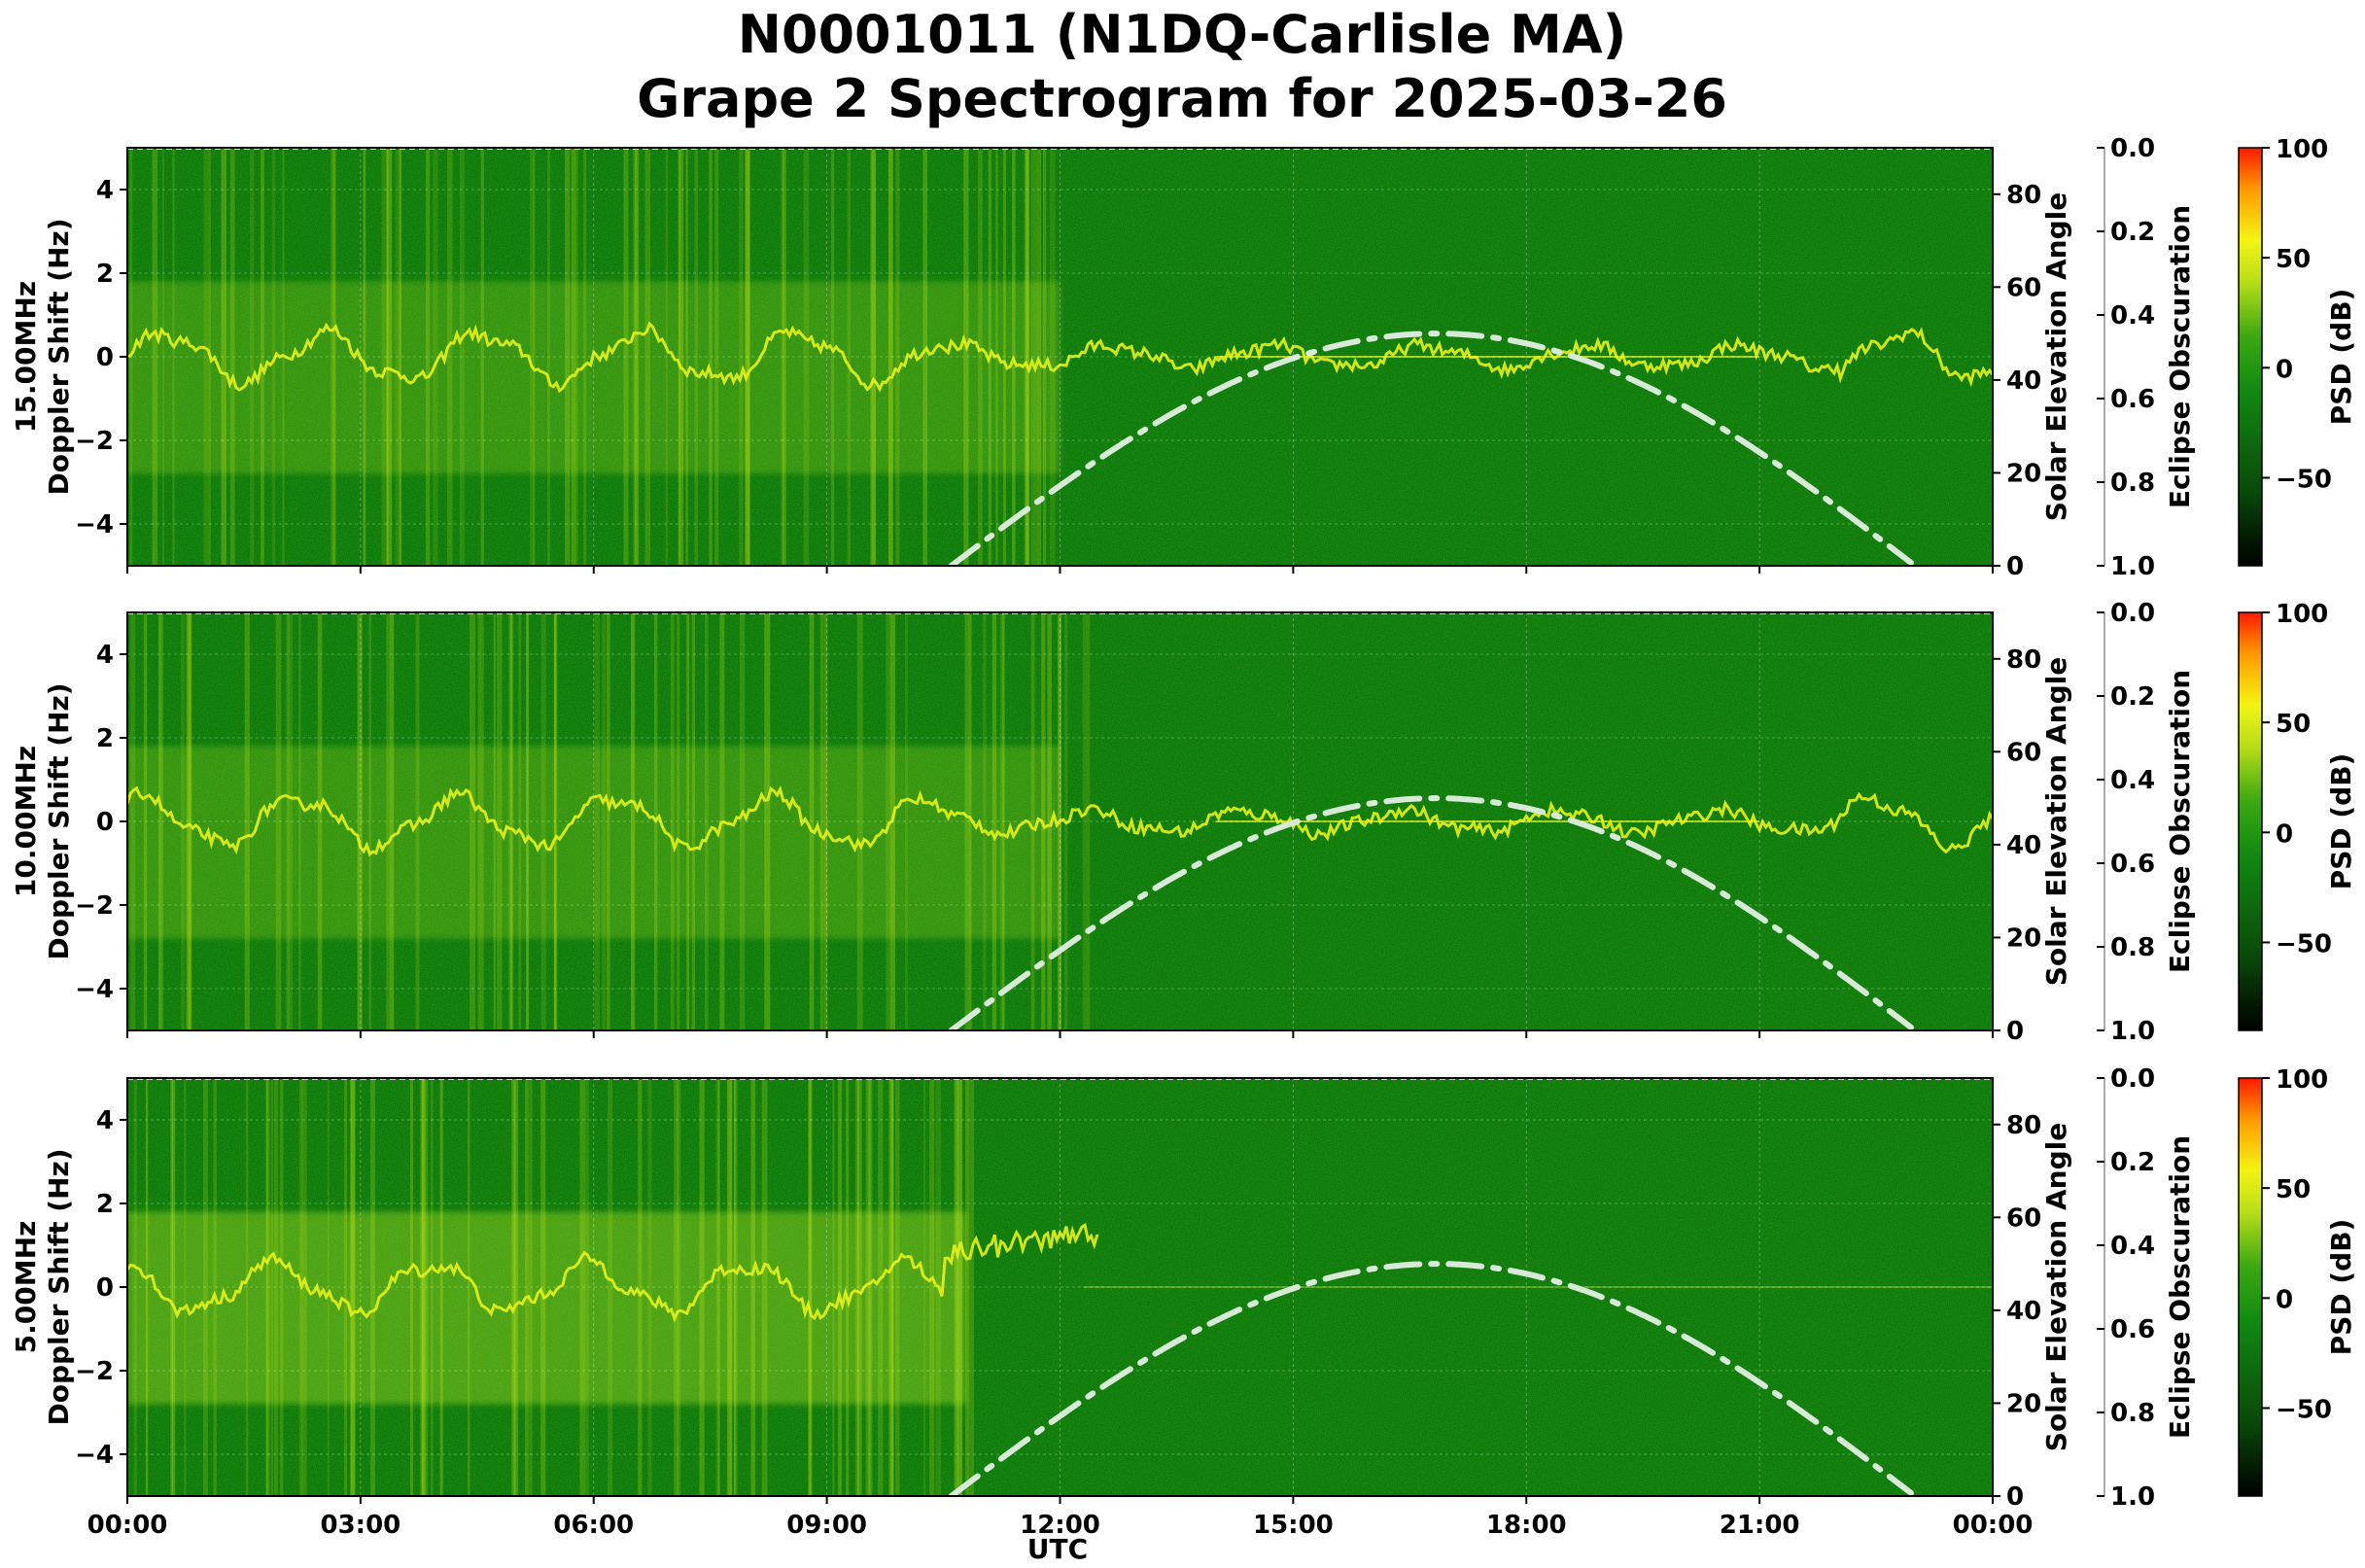  What do you see at coordinates (105, 1288) in the screenshot?
I see `y-tick-label: 0` at bounding box center [105, 1288].